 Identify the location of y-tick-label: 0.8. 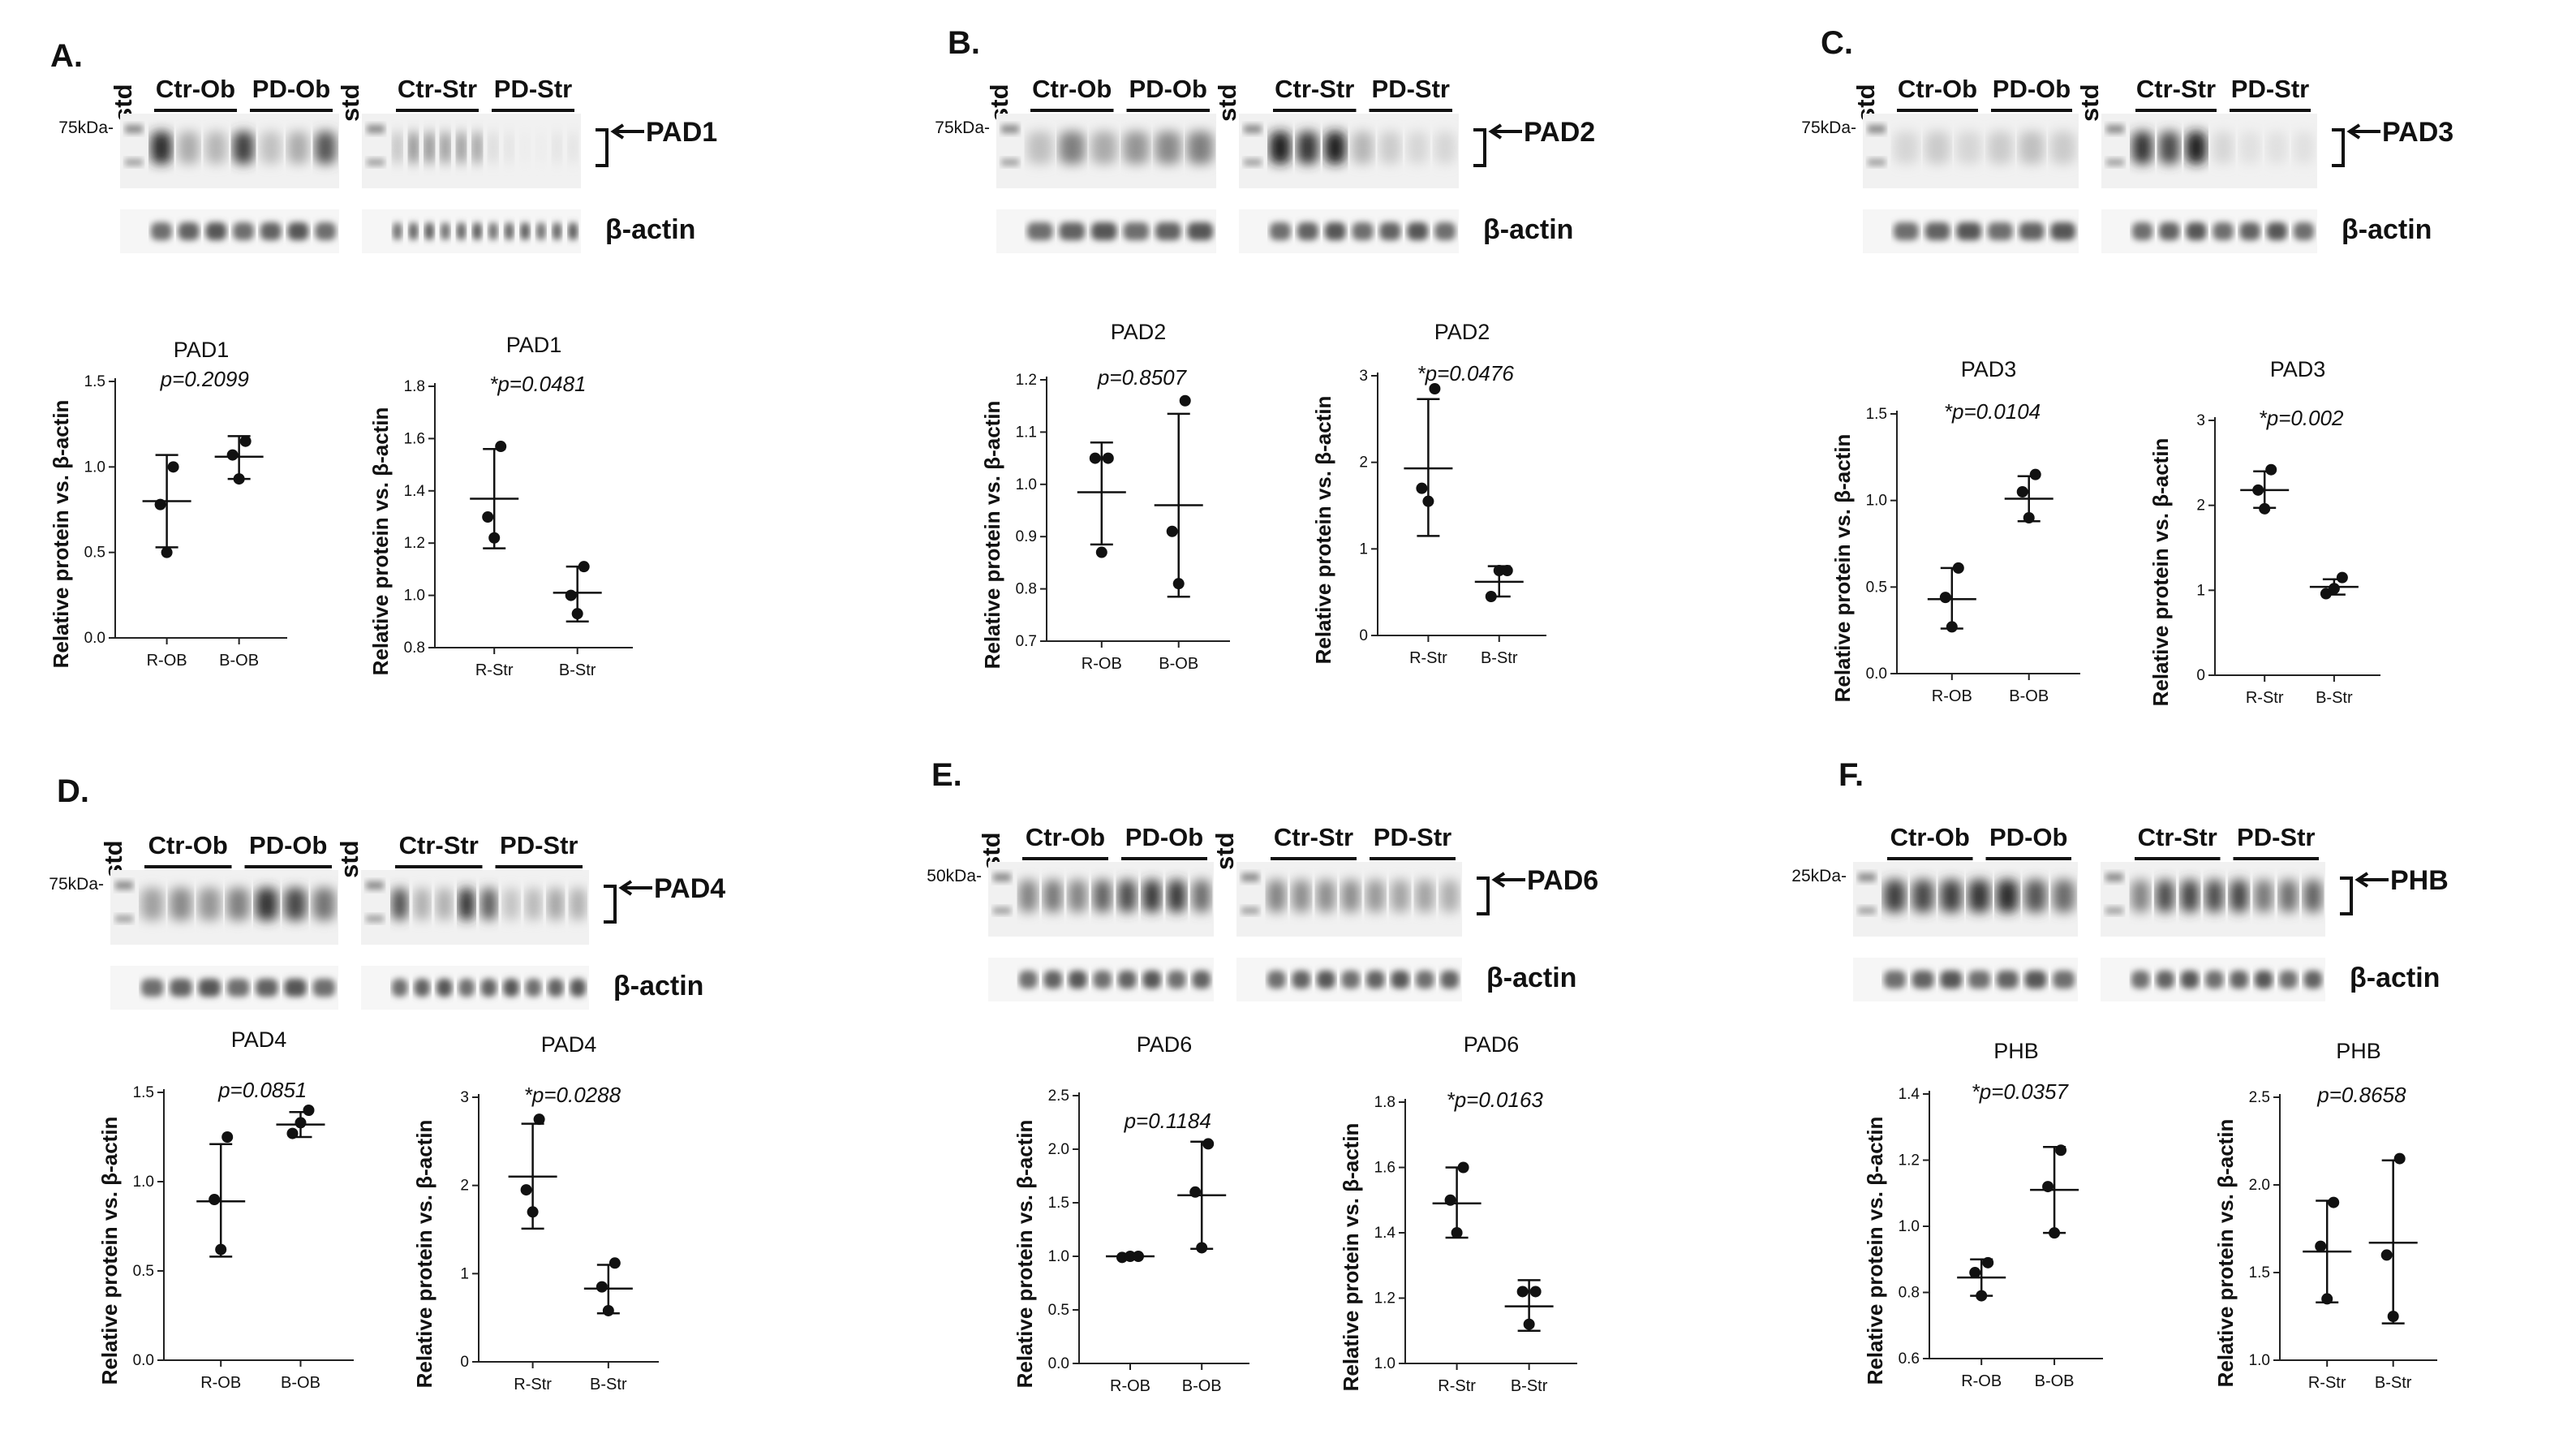
(1026, 589).